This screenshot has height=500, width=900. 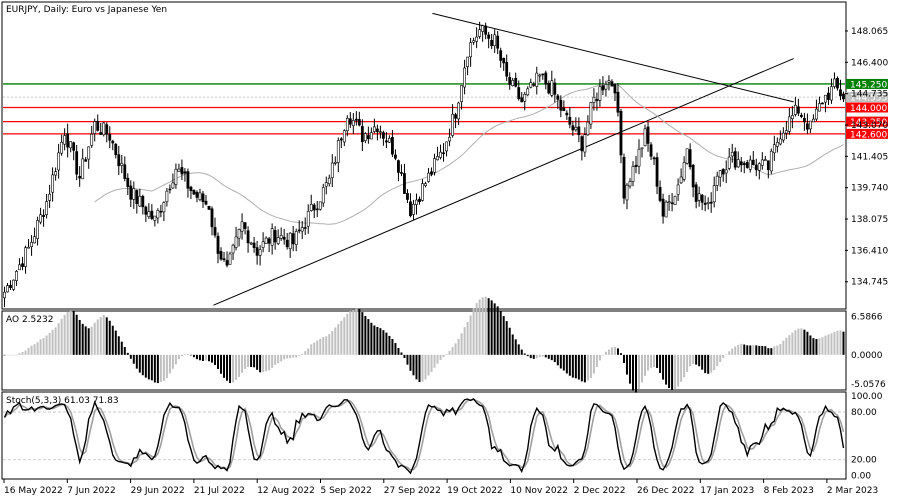 I want to click on x-tick-label-4: 12 Aug 2022, so click(x=286, y=491).